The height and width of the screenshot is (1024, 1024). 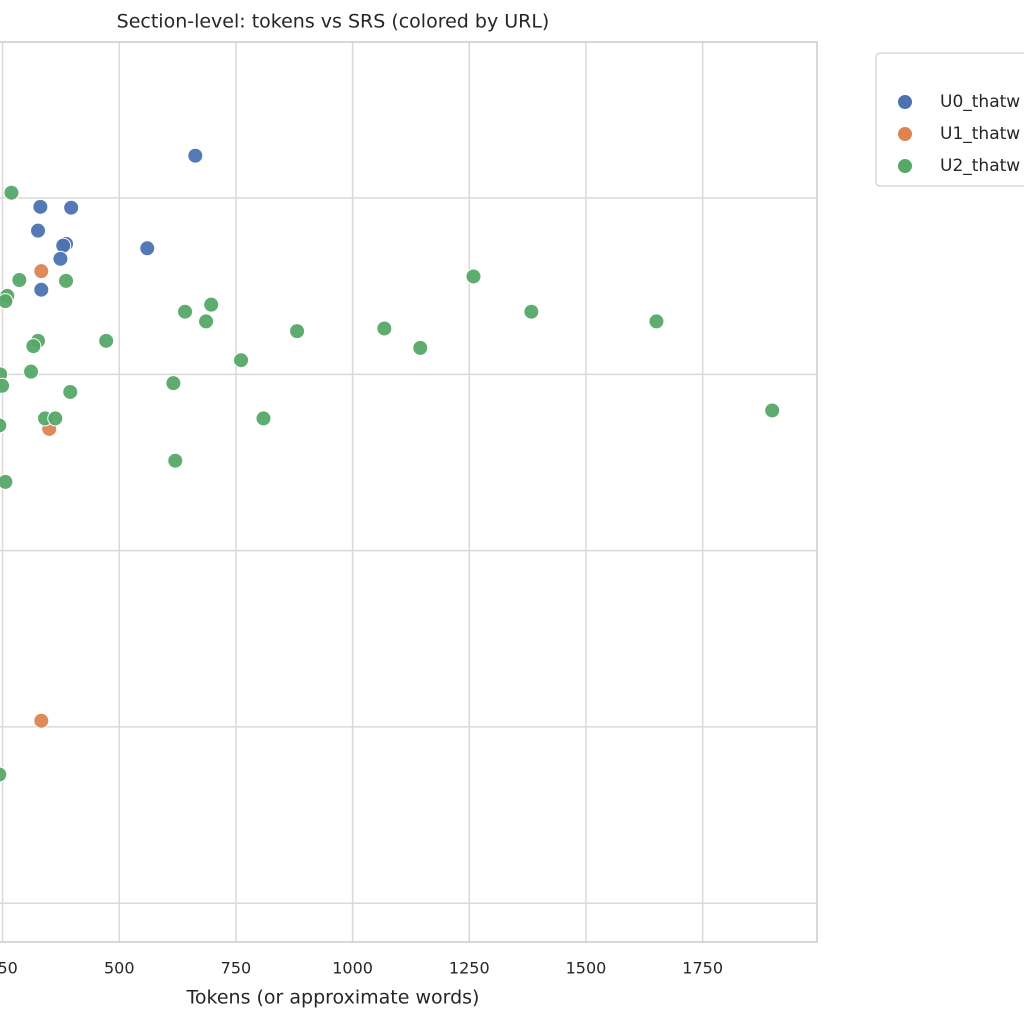 I want to click on x-tick-label: 250, so click(x=9, y=968).